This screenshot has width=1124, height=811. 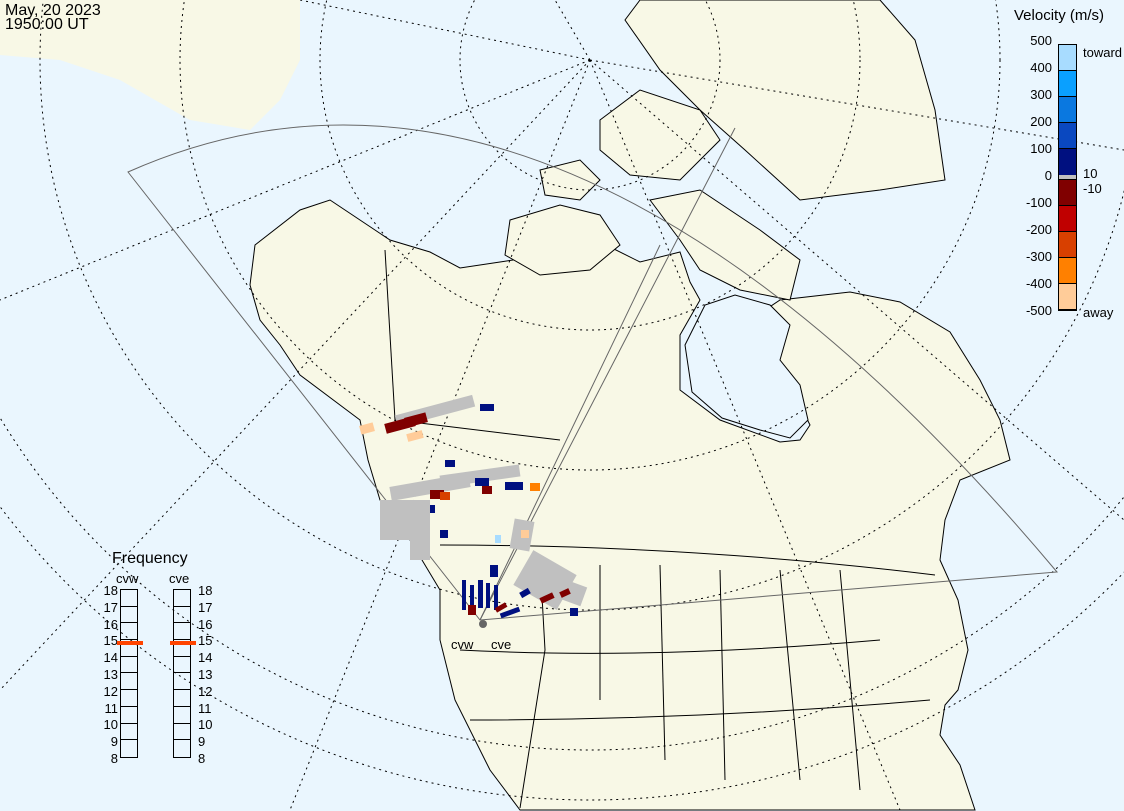 What do you see at coordinates (1092, 188) in the screenshot?
I see `gs-lower-label: -10` at bounding box center [1092, 188].